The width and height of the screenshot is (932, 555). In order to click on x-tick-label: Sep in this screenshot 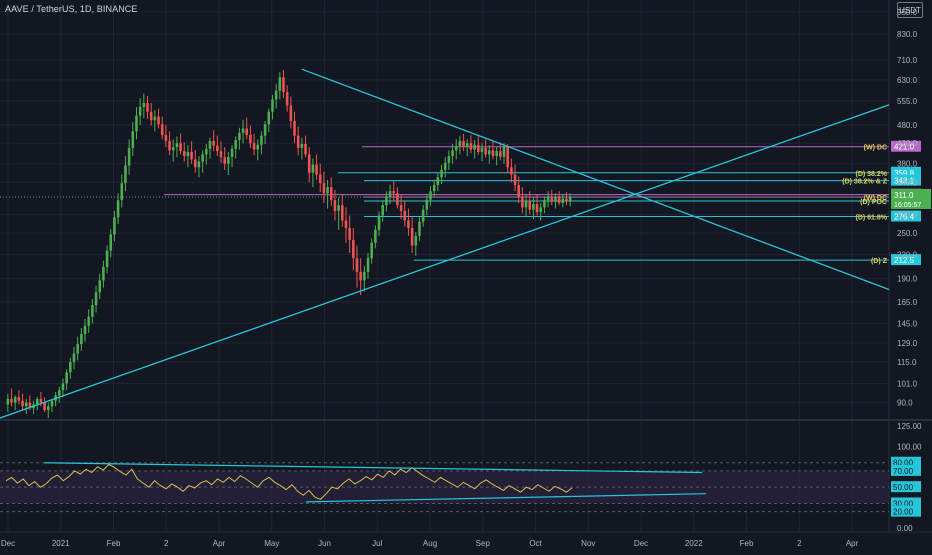, I will do `click(483, 543)`.